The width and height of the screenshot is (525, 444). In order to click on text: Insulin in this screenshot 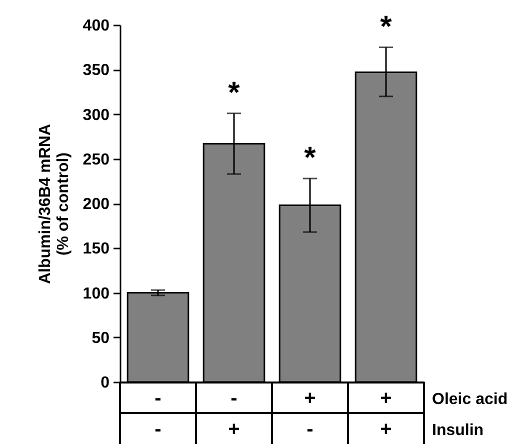, I will do `click(458, 430)`.